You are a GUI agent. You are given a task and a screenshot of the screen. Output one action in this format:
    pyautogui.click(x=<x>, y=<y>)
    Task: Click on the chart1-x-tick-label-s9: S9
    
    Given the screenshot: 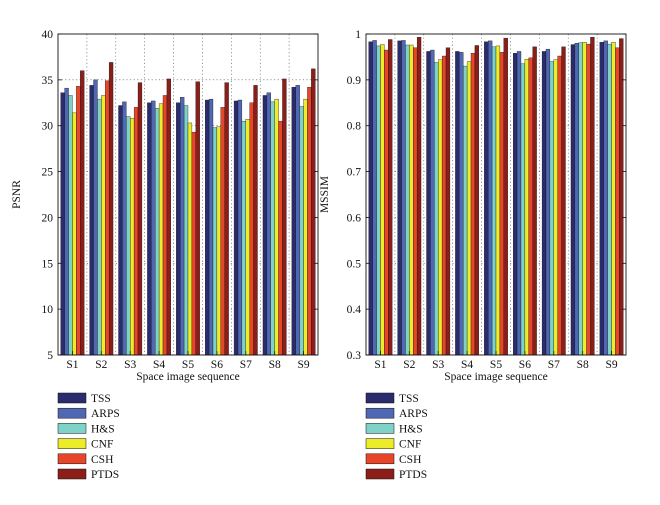 What is the action you would take?
    pyautogui.click(x=303, y=365)
    